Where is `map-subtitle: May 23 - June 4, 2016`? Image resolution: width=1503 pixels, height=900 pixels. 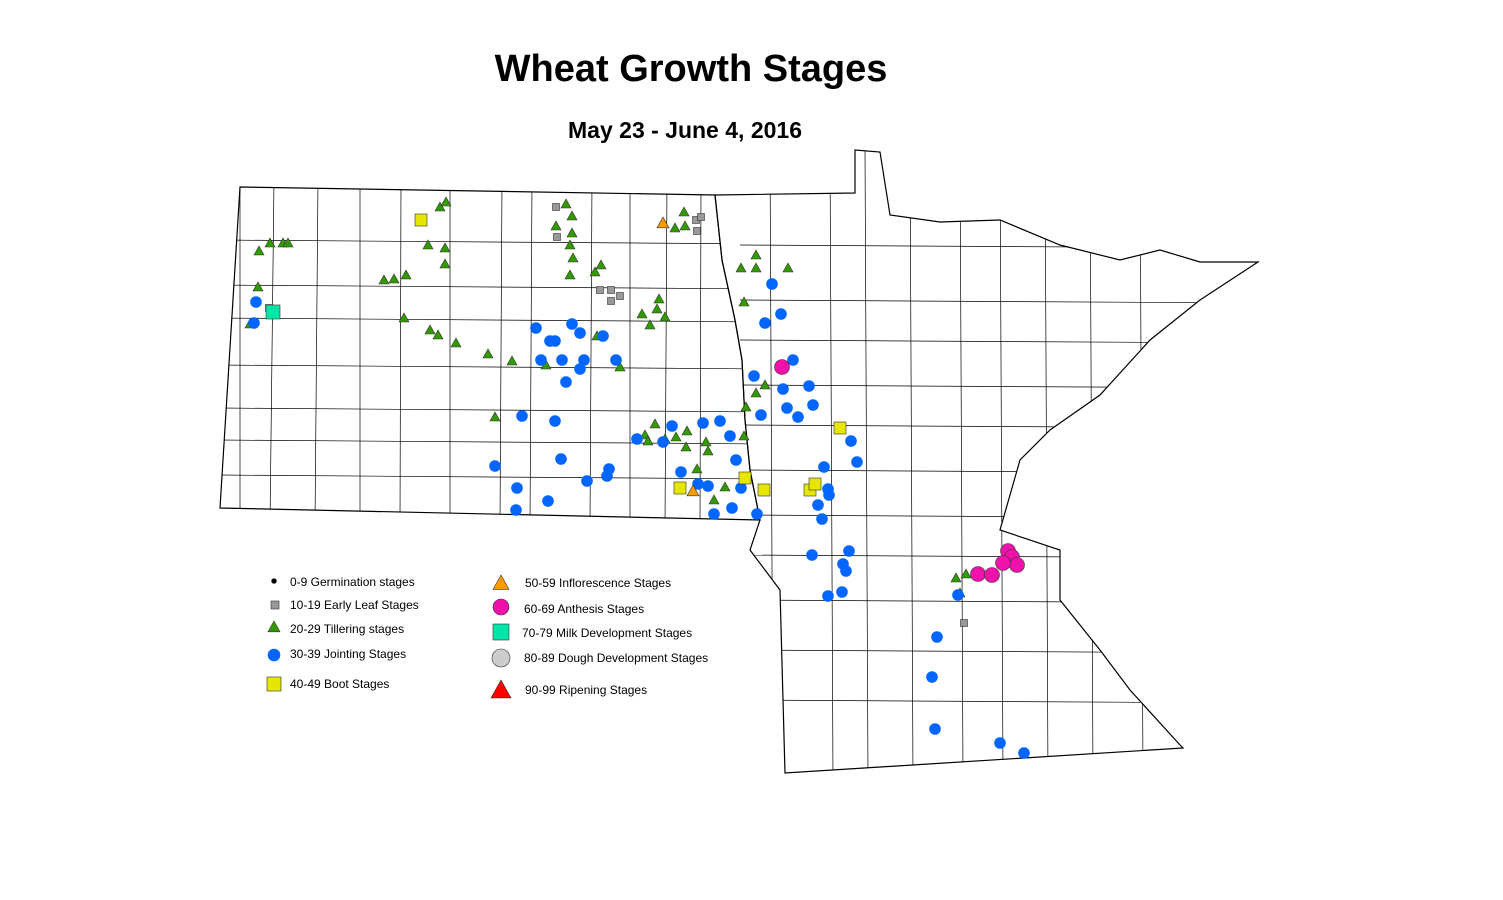 map-subtitle: May 23 - June 4, 2016 is located at coordinates (685, 130).